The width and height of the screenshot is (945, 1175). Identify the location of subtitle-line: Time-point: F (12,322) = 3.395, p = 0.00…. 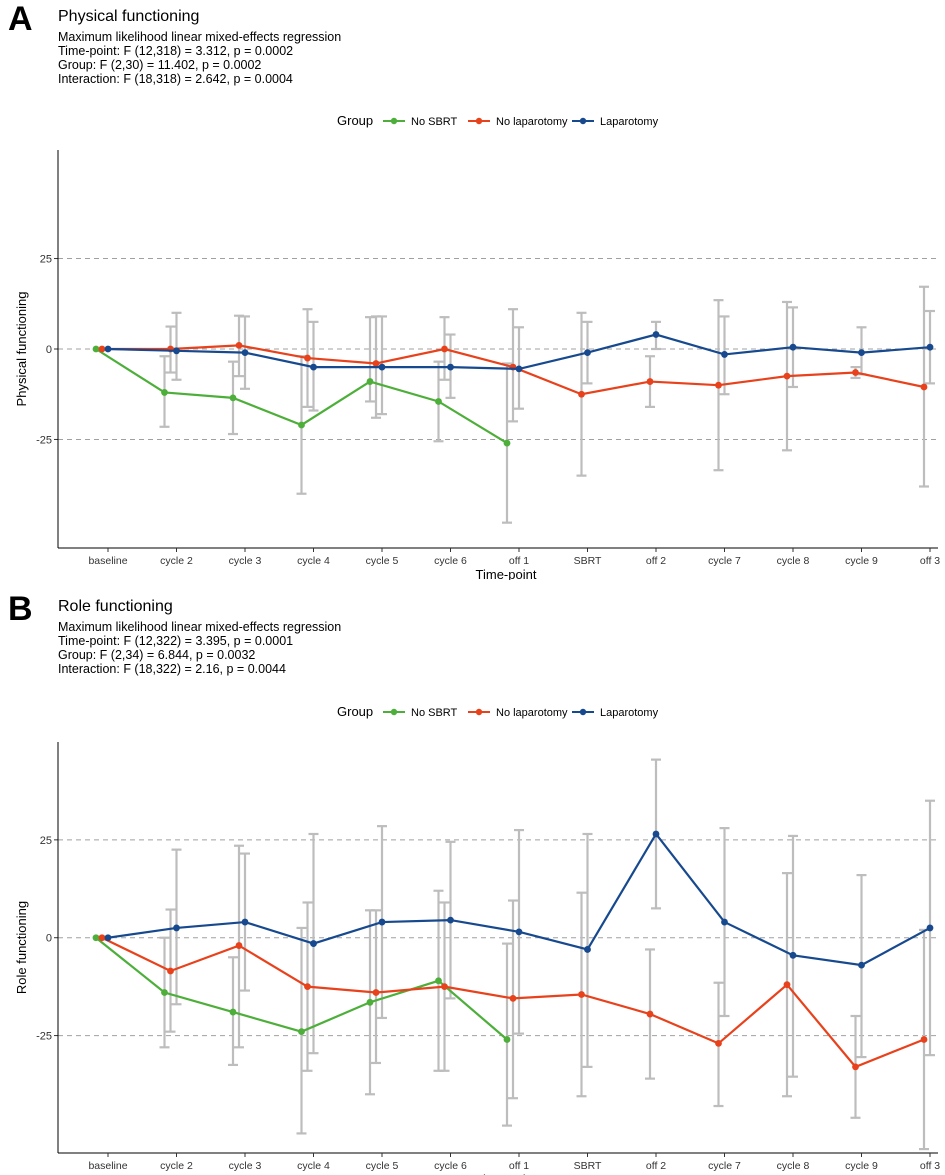
(176, 641).